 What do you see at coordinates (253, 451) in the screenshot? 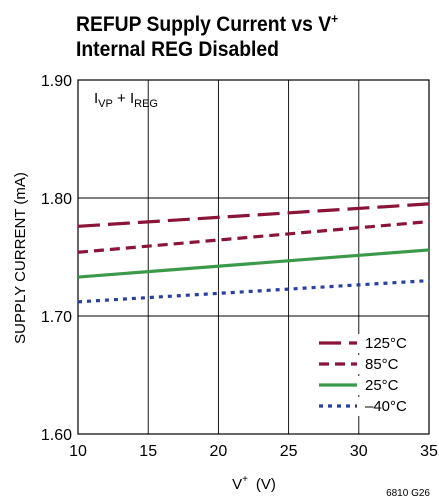
I see `x-tick-labels: 10 15 20 25 30 35` at bounding box center [253, 451].